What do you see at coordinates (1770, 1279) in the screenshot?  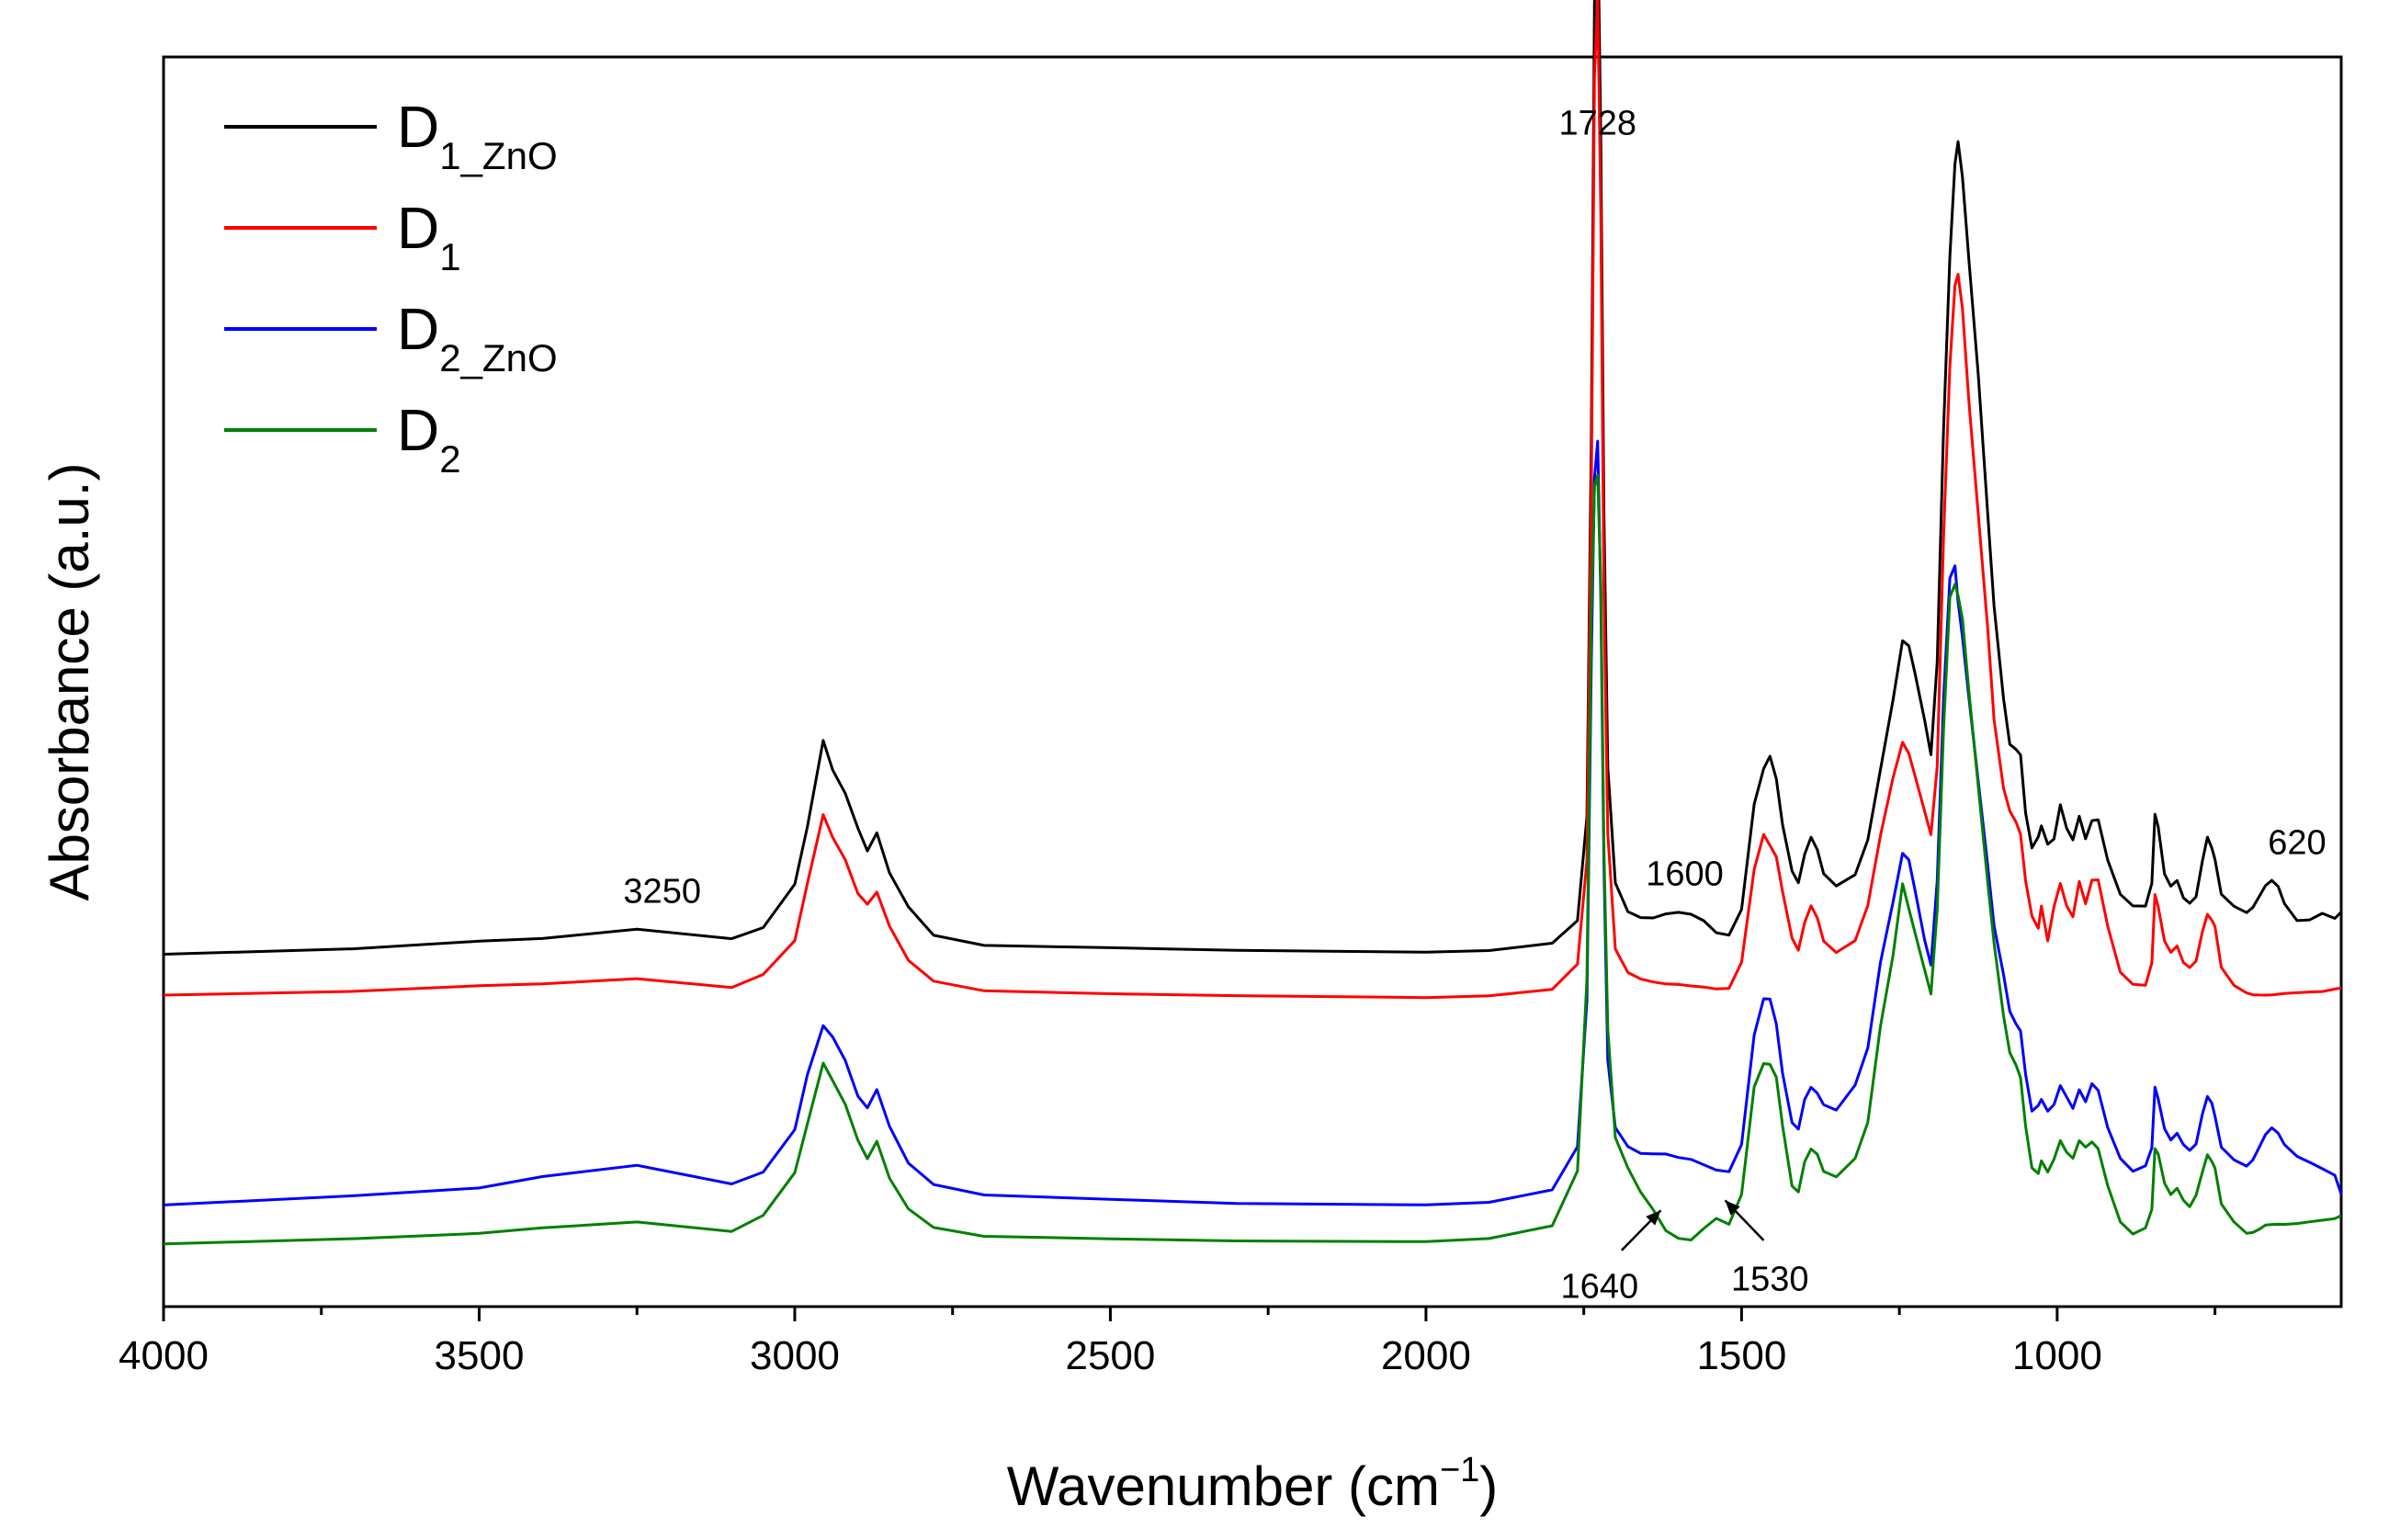 I see `annotation-1530: 1530` at bounding box center [1770, 1279].